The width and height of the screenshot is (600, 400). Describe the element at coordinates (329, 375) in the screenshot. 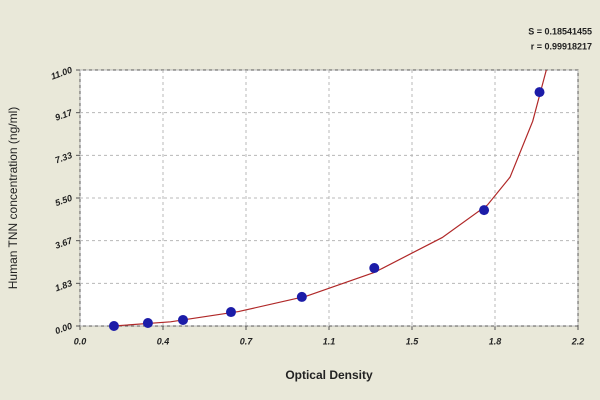

I see `x-axis-label: Optical Density` at that location.